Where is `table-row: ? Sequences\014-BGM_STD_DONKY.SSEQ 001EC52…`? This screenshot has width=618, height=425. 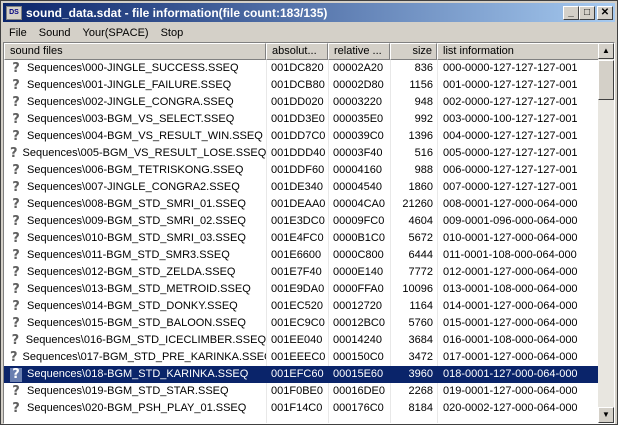
table-row: ? Sequences\014-BGM_STD_DONKY.SSEQ 001EC52… is located at coordinates (302, 306).